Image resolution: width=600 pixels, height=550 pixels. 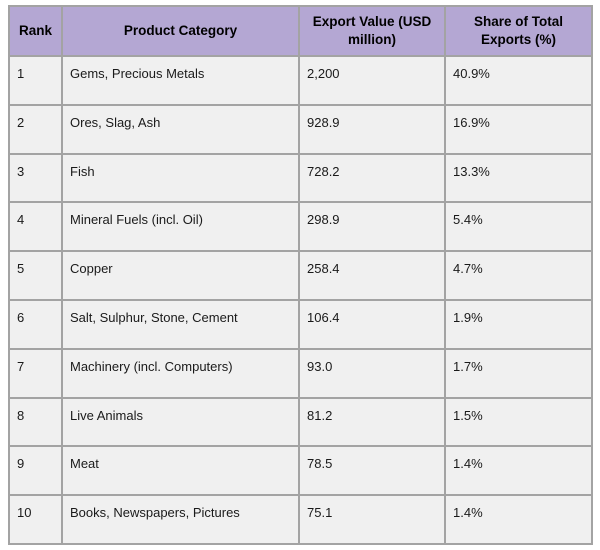 I want to click on table-row: 1 Gems, Precious Metals 2,200 40.9%, so click(x=300, y=80).